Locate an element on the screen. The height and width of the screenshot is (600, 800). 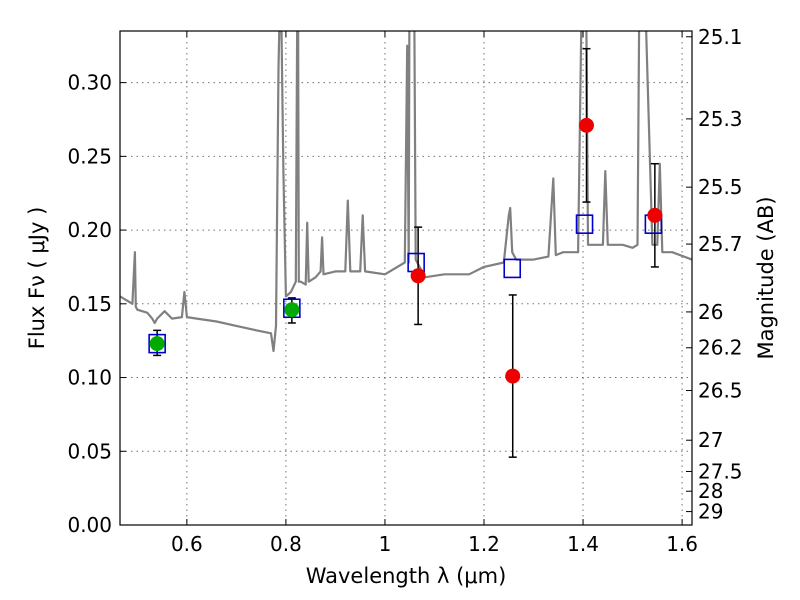
y-tick-label: 0.20 is located at coordinates (89, 230).